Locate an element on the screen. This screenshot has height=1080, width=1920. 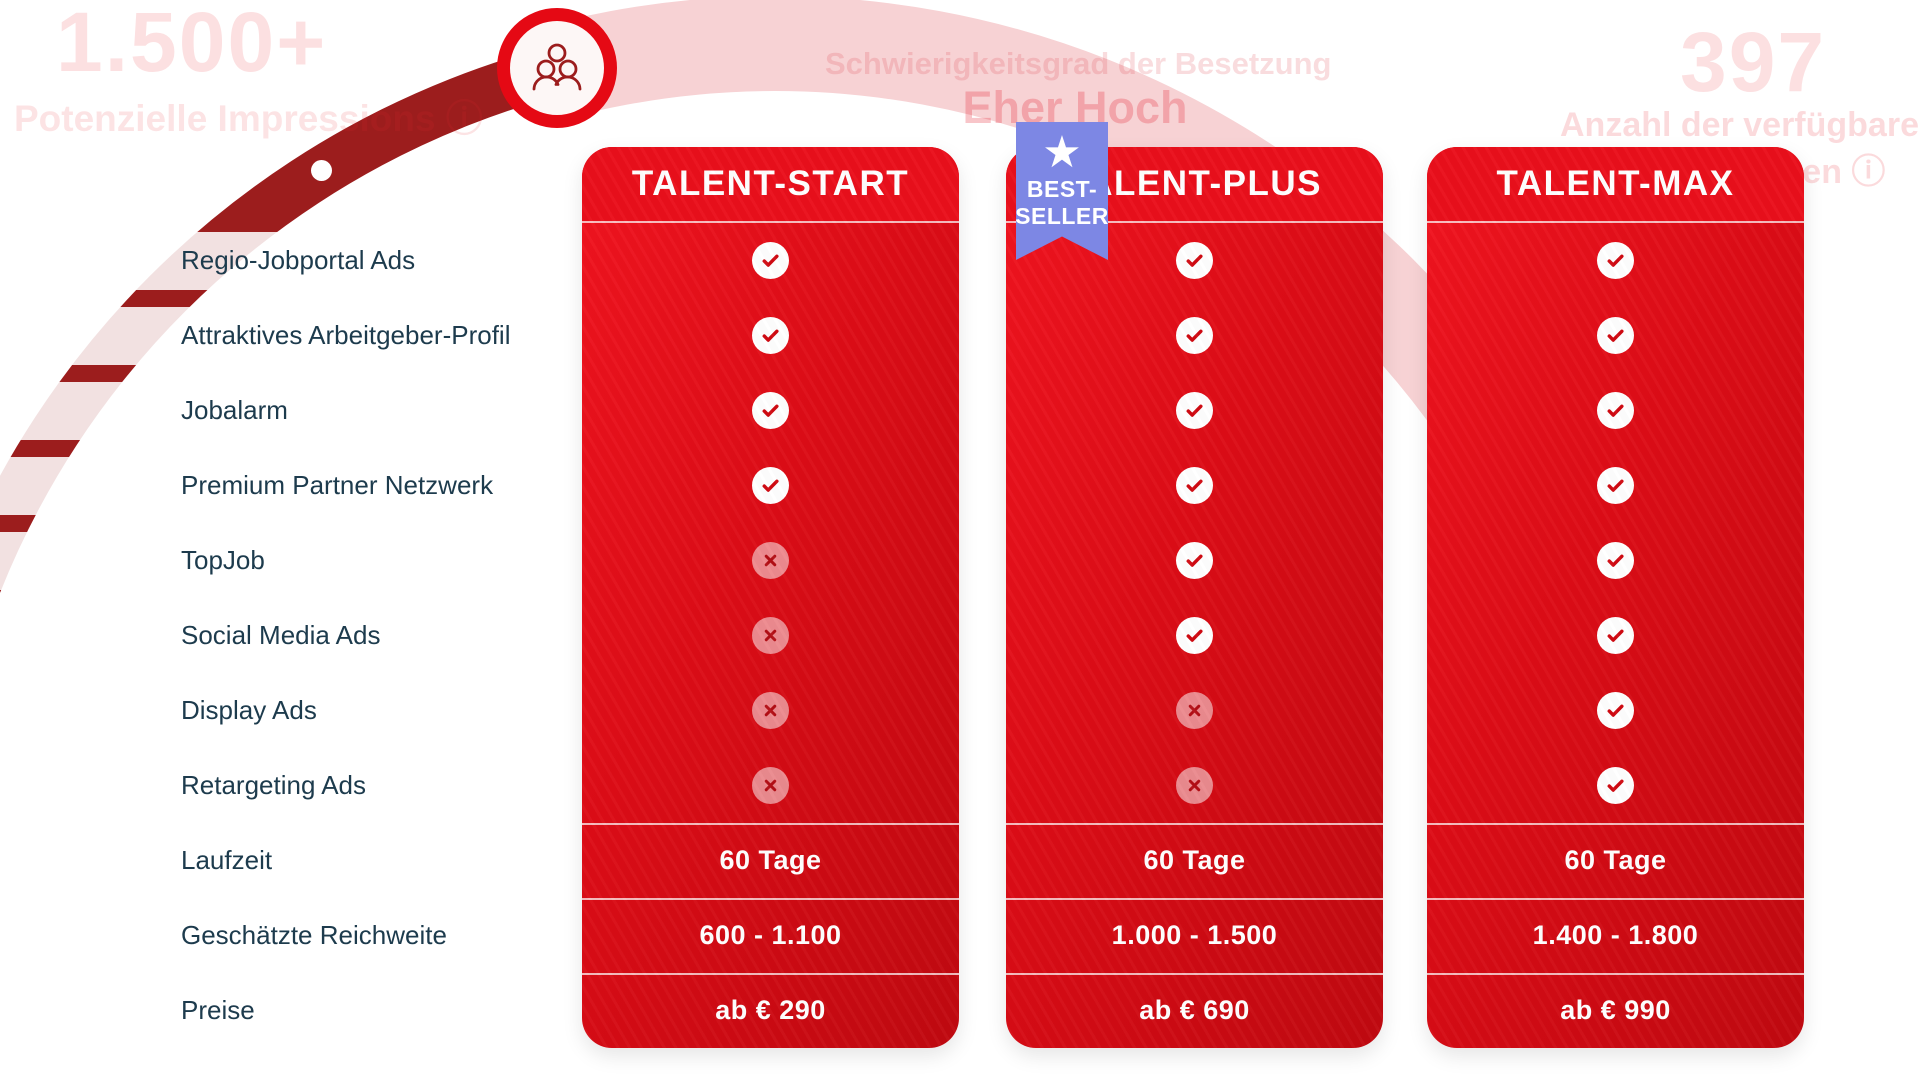
feature-label: Display Ads is located at coordinates (283, 710).